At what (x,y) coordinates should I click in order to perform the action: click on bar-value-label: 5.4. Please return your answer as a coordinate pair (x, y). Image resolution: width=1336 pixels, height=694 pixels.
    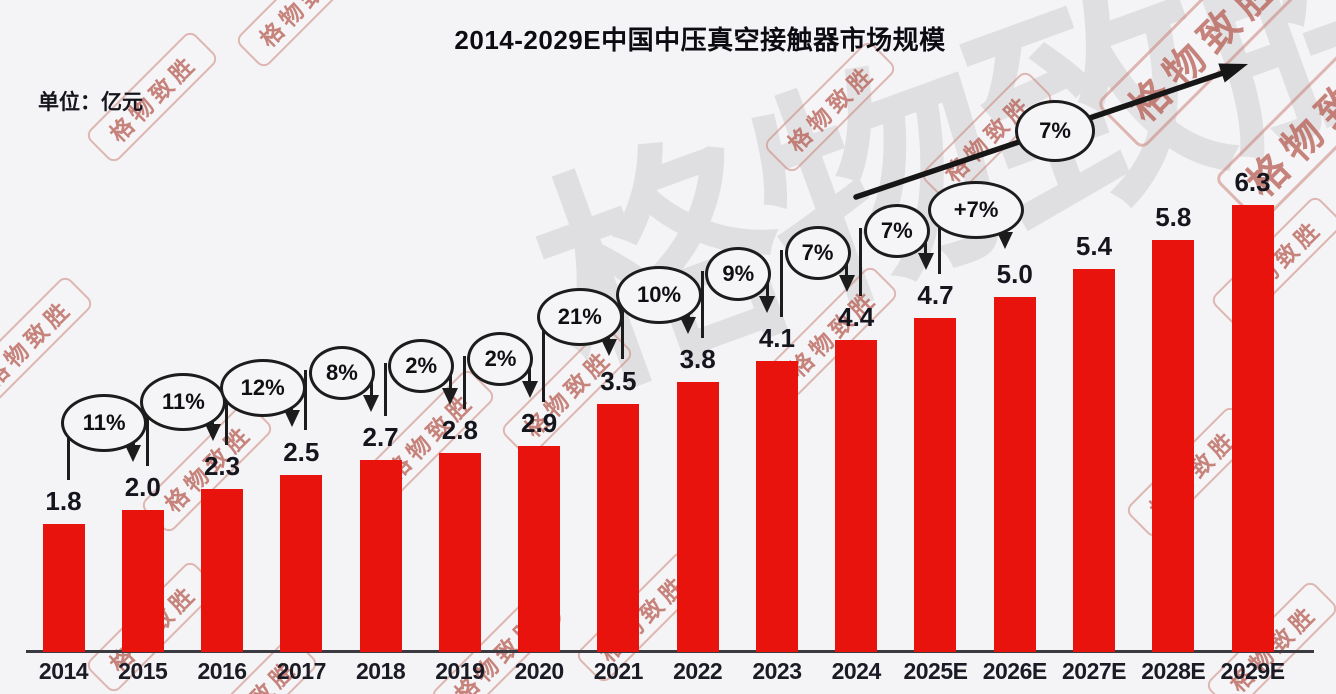
    Looking at the image, I should click on (1094, 245).